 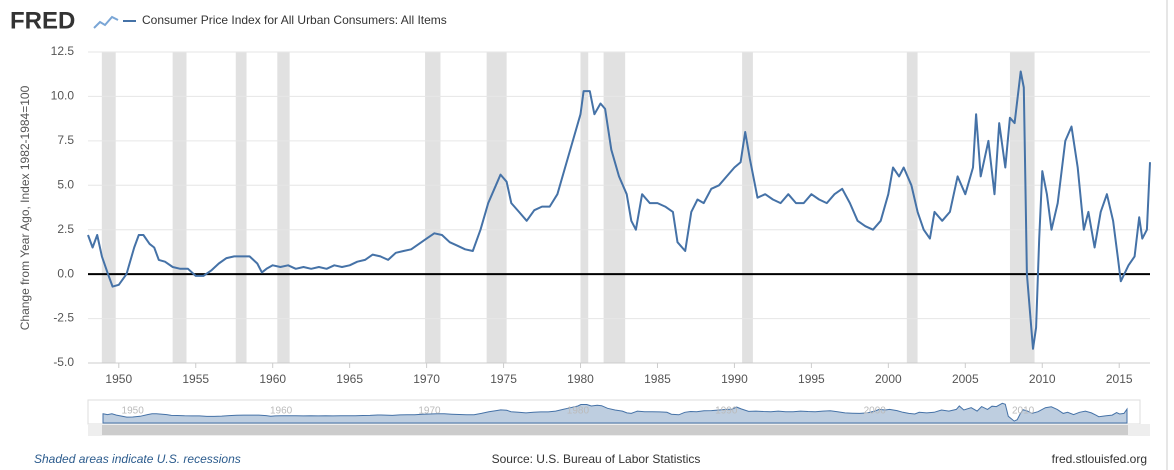 What do you see at coordinates (426, 379) in the screenshot?
I see `x-tick-label: 1970` at bounding box center [426, 379].